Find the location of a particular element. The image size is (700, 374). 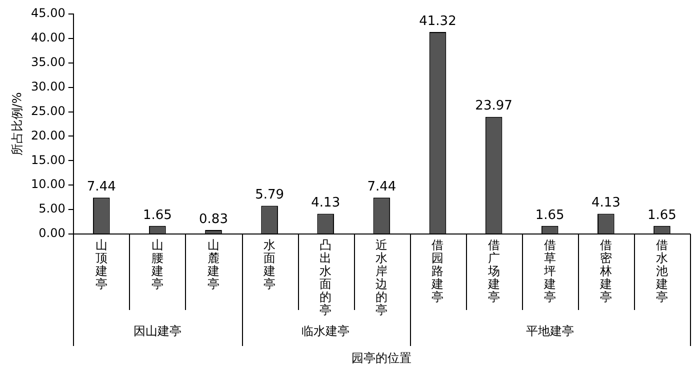

x-tick-label: 水面建亭 is located at coordinates (269, 265).